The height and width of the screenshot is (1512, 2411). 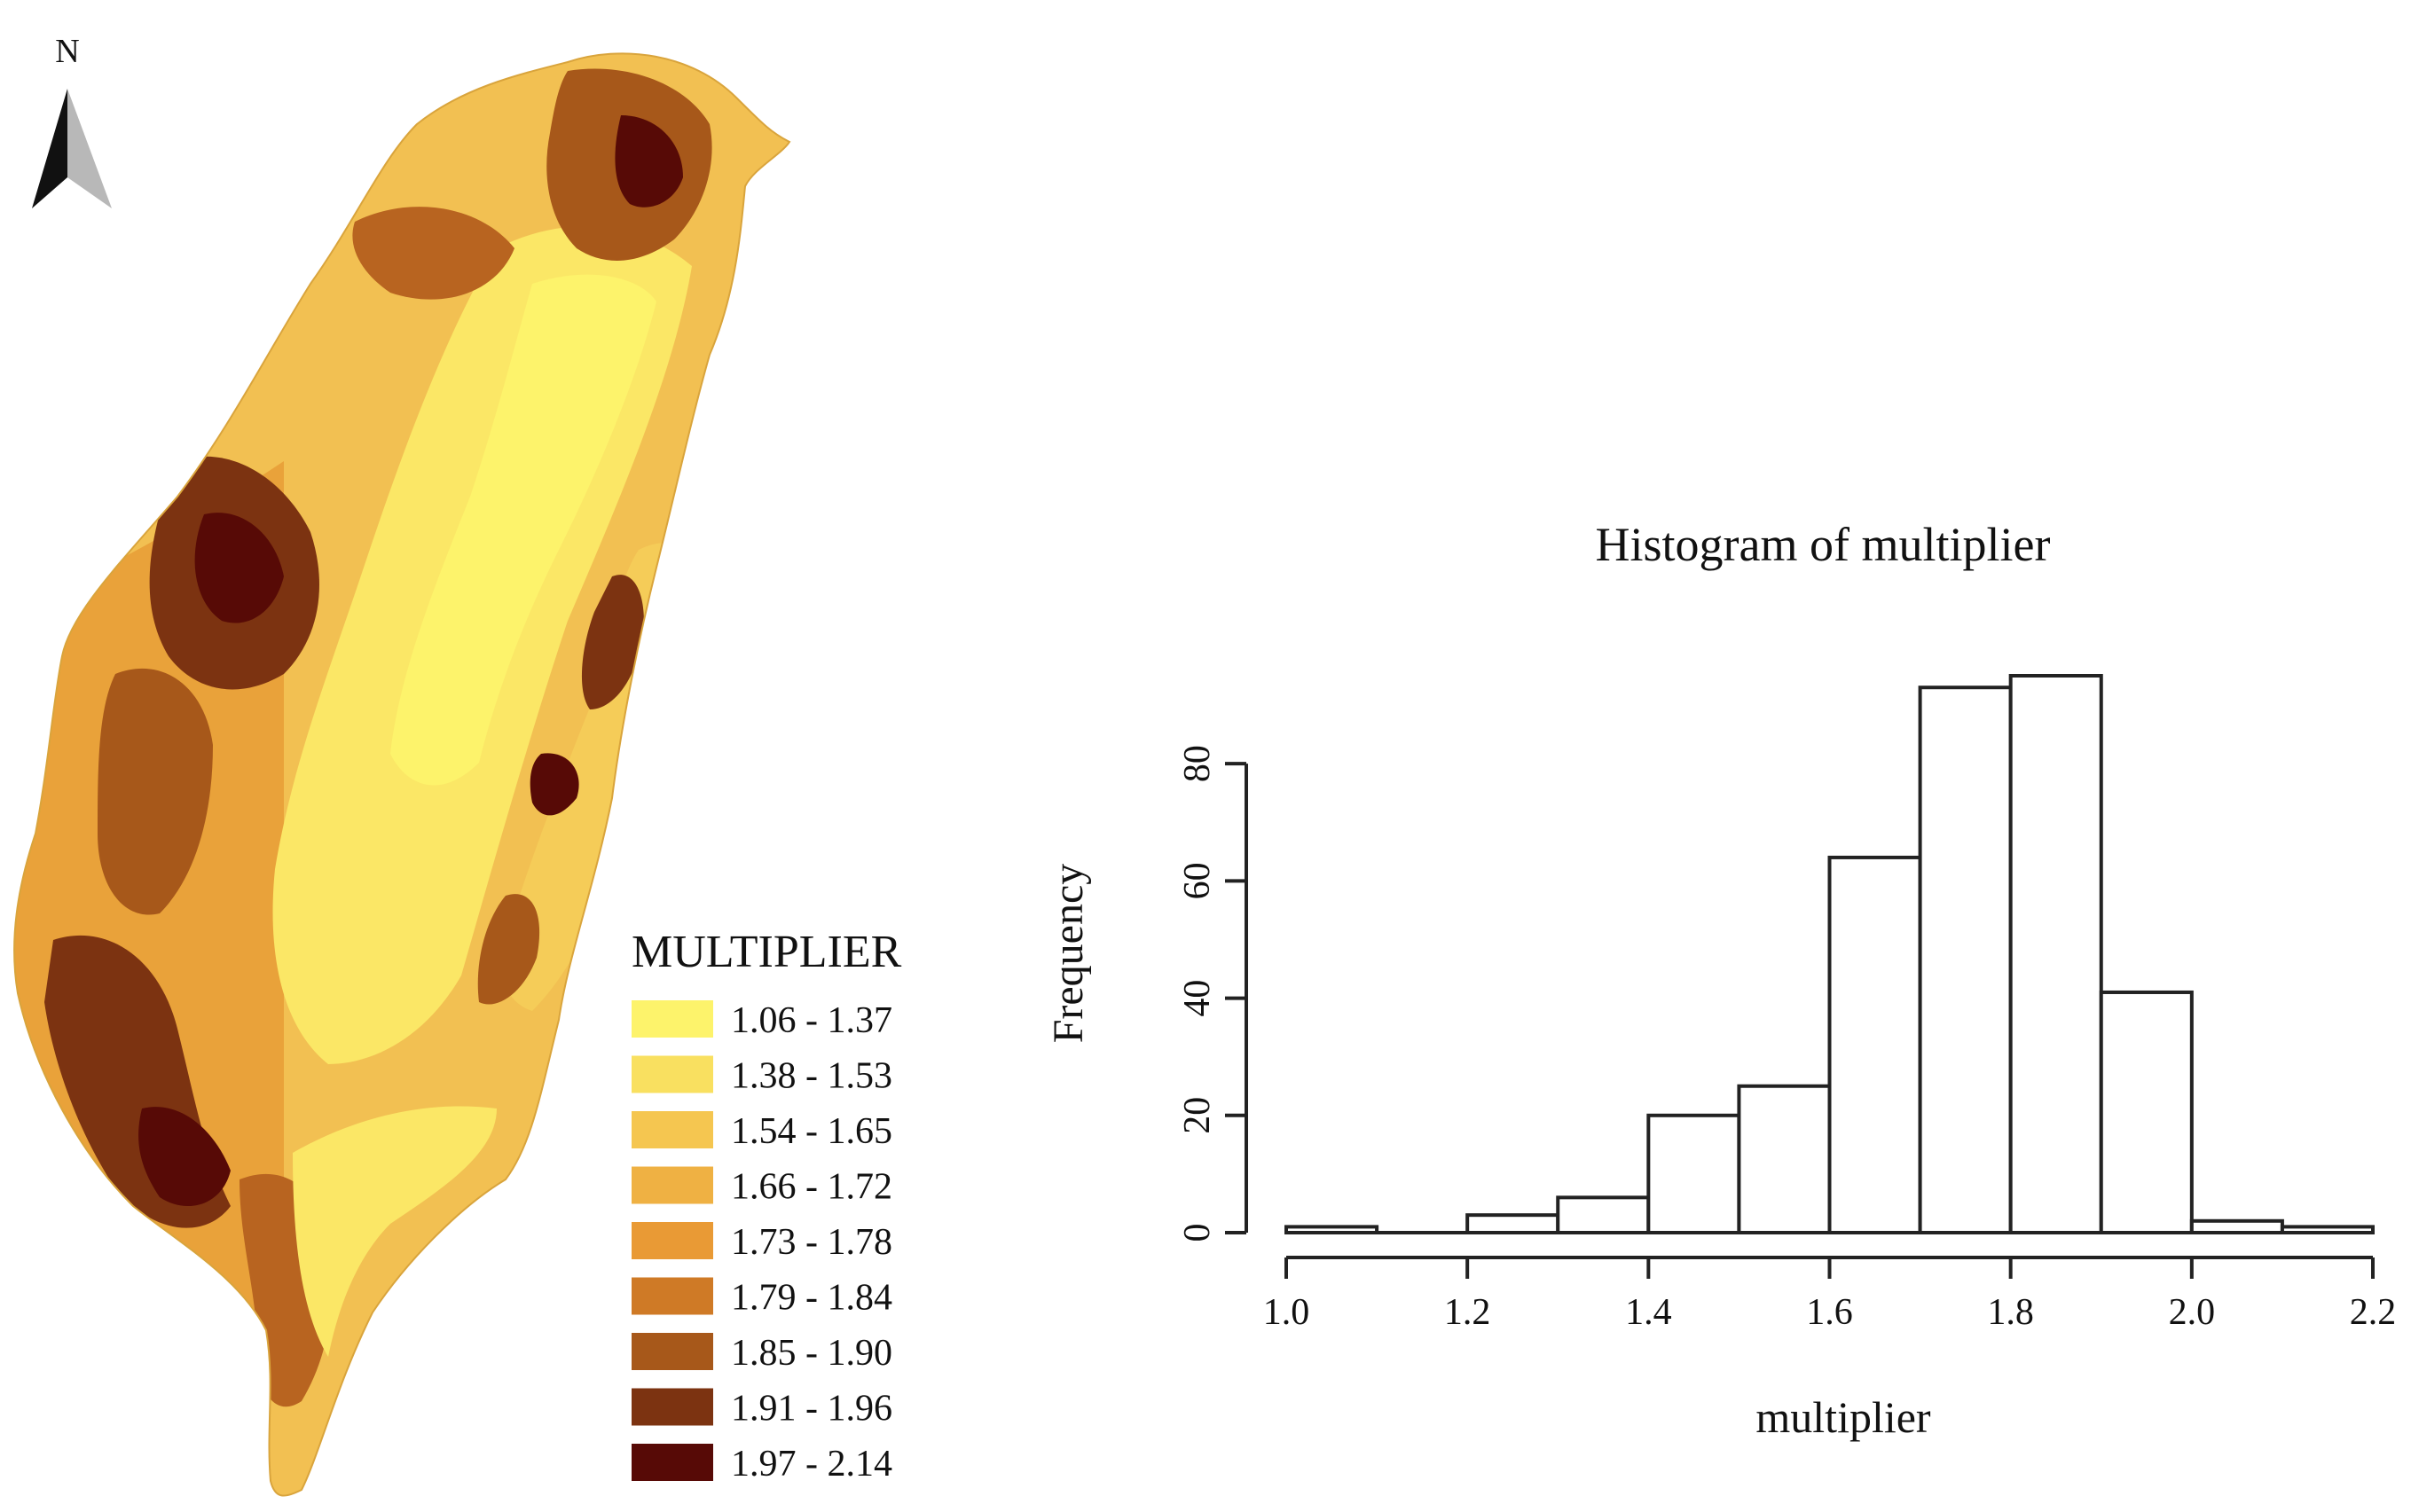 I want to click on y-axis: 0 20 40 60 80, so click(x=1212, y=993).